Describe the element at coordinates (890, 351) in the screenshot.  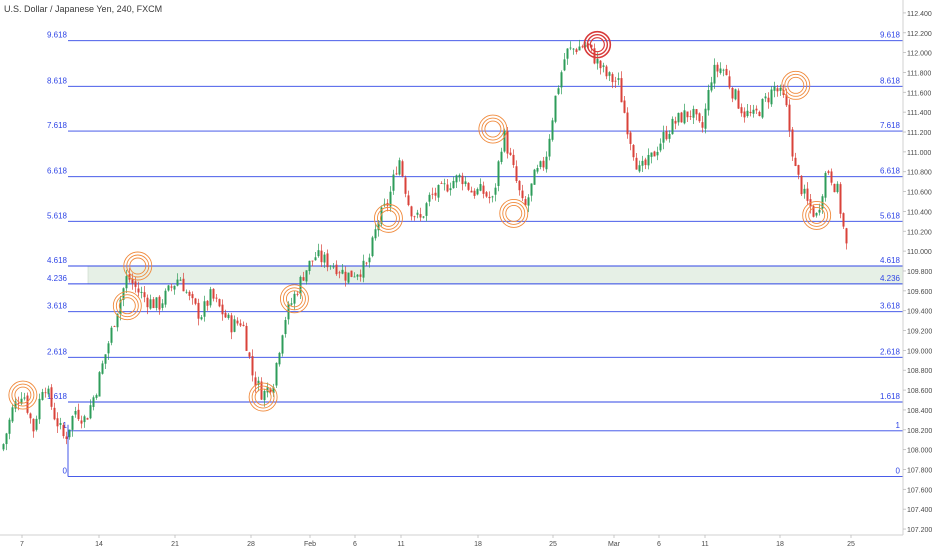
I see `fib-level-label-right: 2.618` at that location.